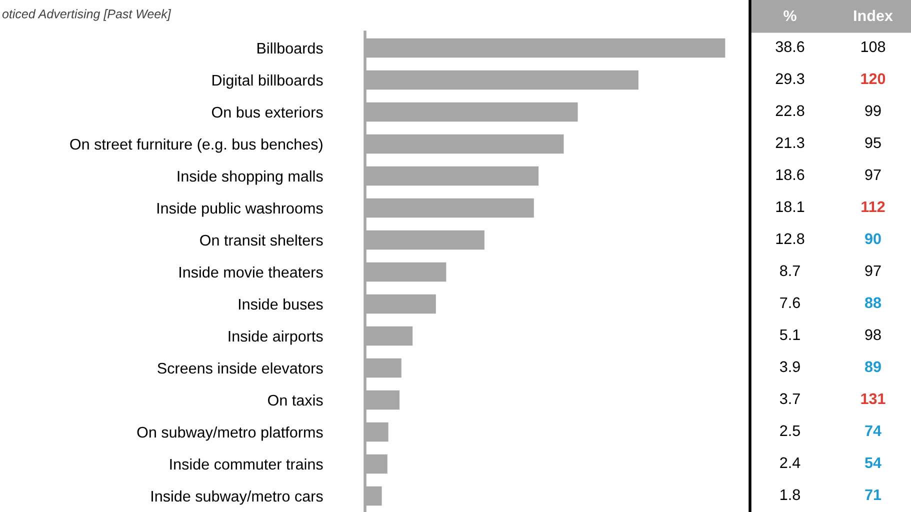 The image size is (911, 512). I want to click on data-label: 18.6, so click(790, 174).